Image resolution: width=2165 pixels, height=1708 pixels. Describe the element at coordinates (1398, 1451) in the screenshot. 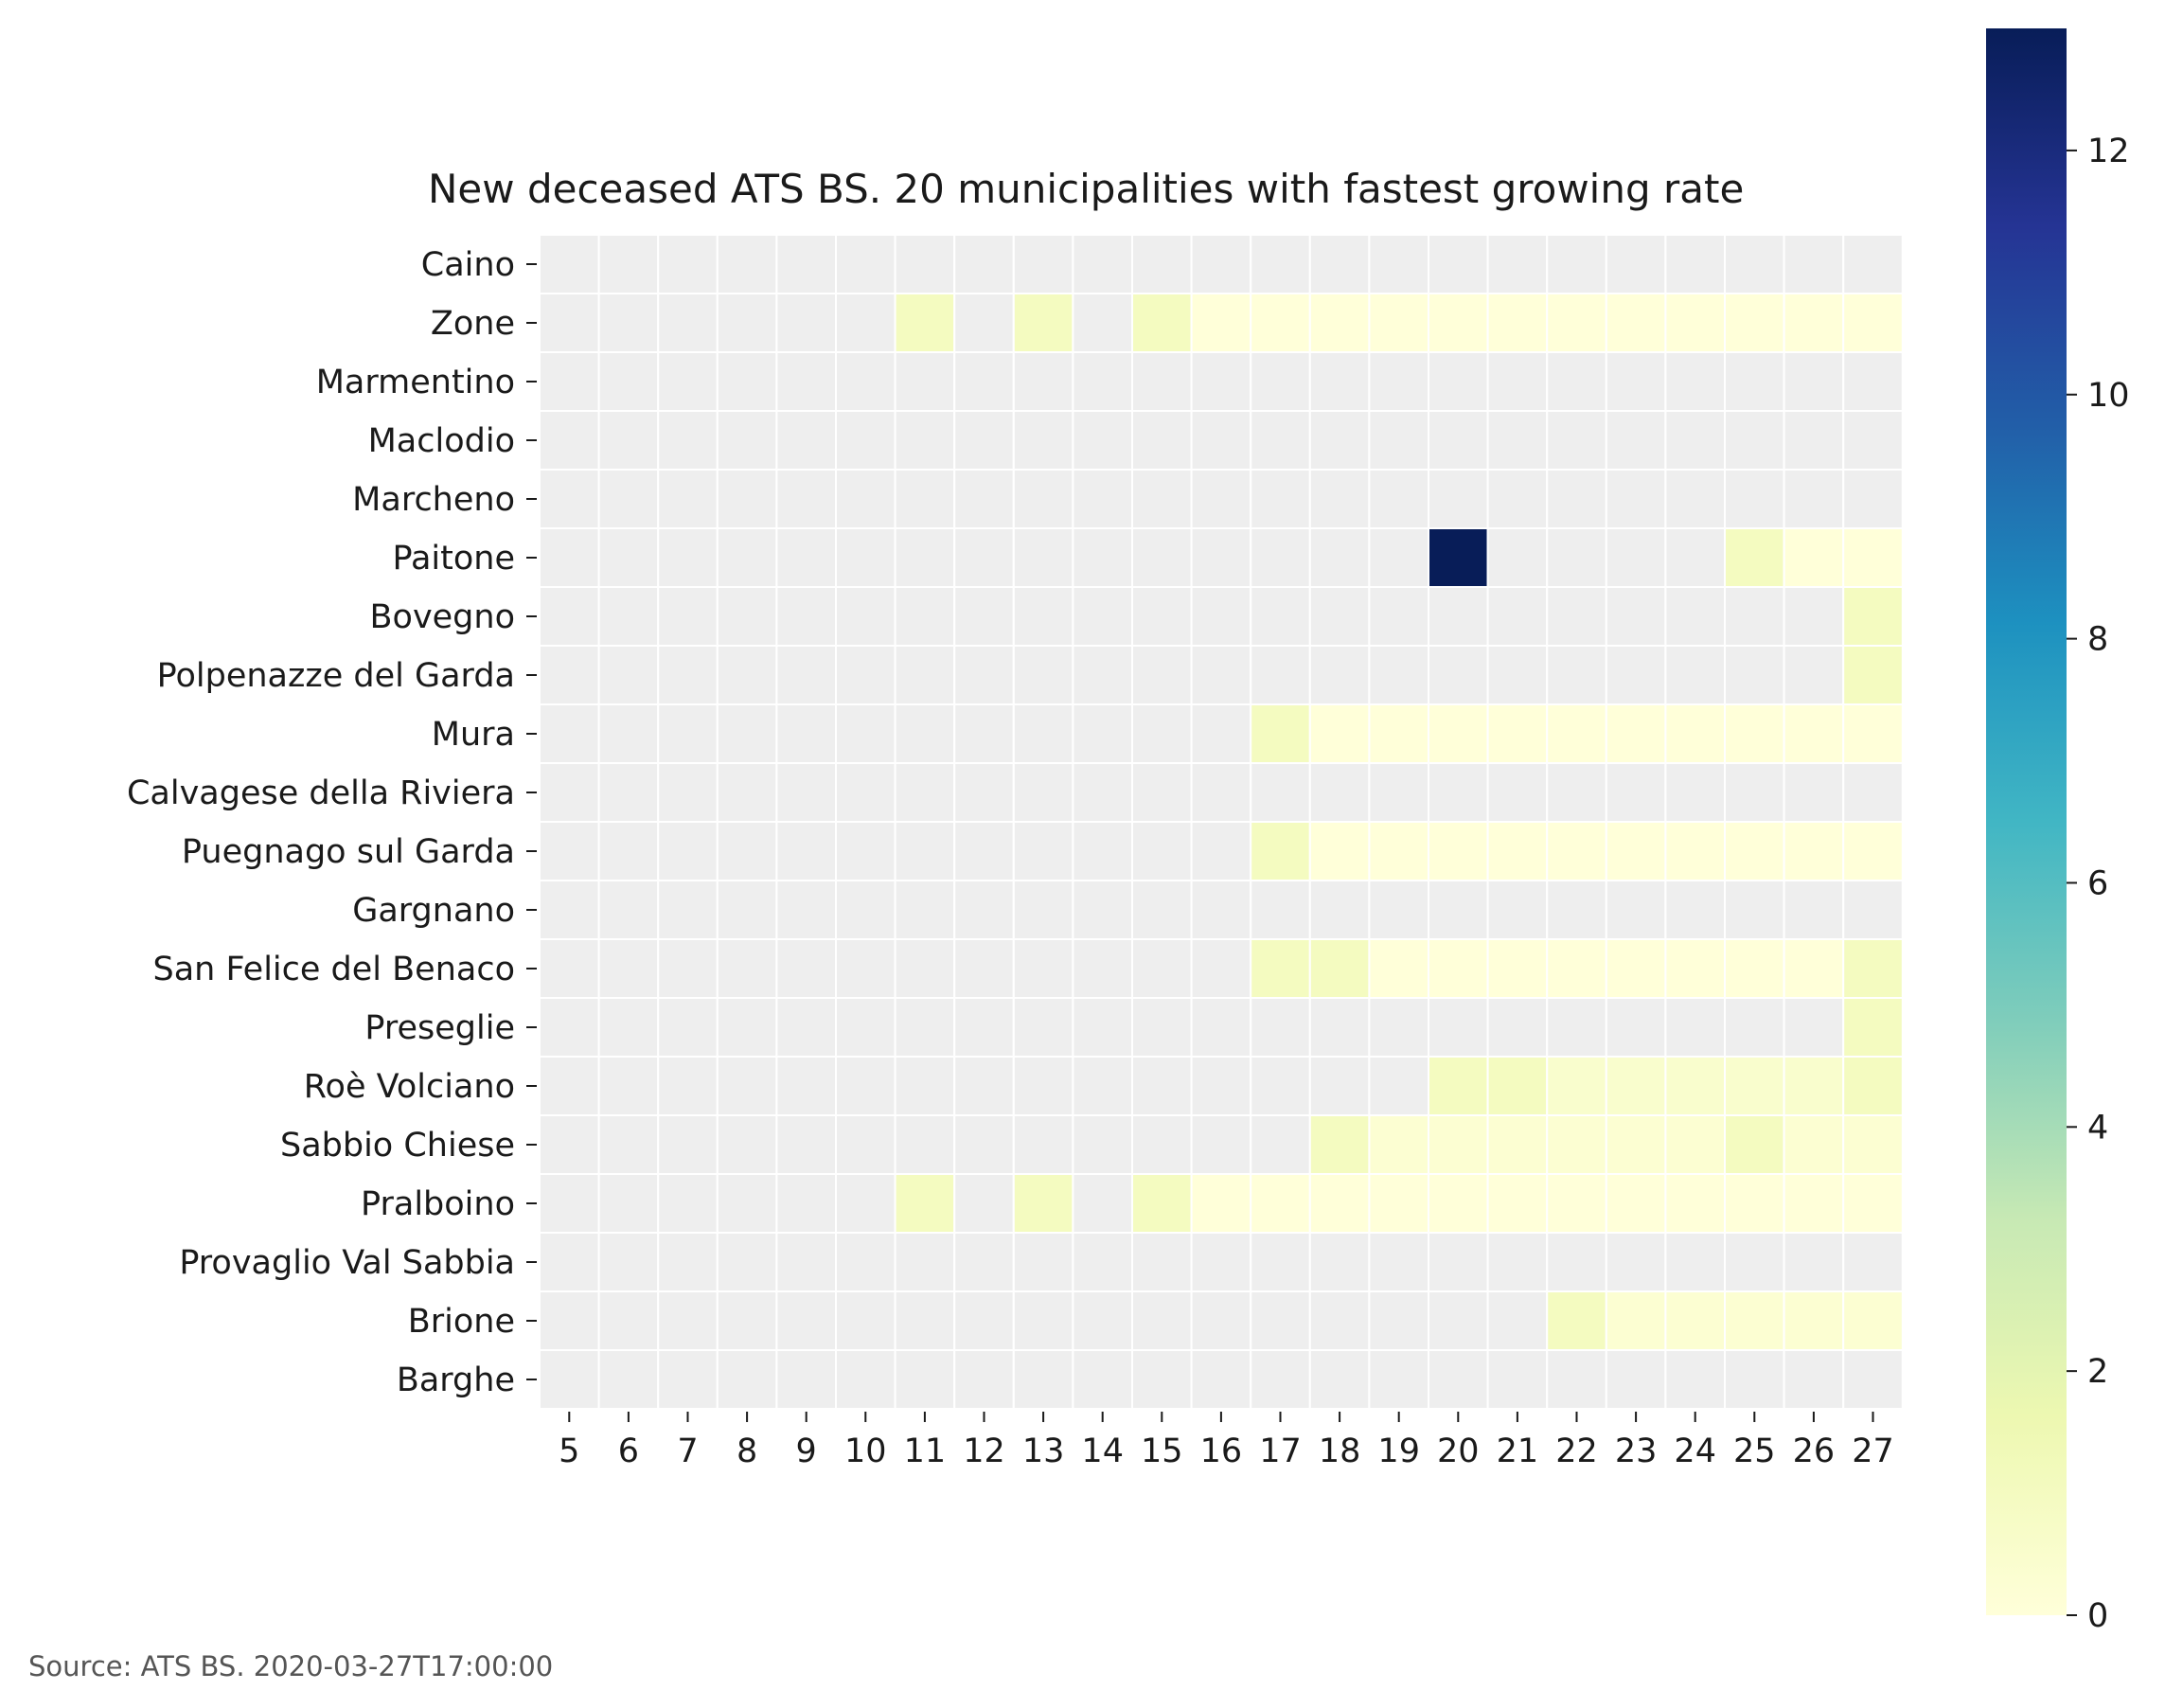

I see `x-tick-label: 19` at that location.